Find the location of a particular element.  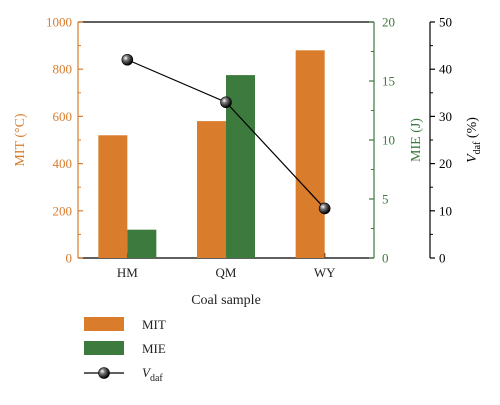

legend-label-mie: MIE is located at coordinates (154, 348).